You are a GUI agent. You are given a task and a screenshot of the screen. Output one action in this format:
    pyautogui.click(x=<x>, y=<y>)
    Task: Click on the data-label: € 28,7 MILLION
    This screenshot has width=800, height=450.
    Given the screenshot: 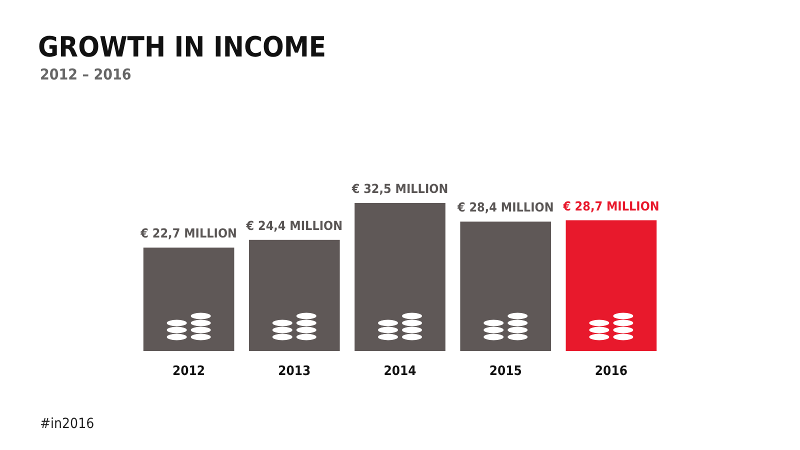 What is the action you would take?
    pyautogui.click(x=611, y=206)
    